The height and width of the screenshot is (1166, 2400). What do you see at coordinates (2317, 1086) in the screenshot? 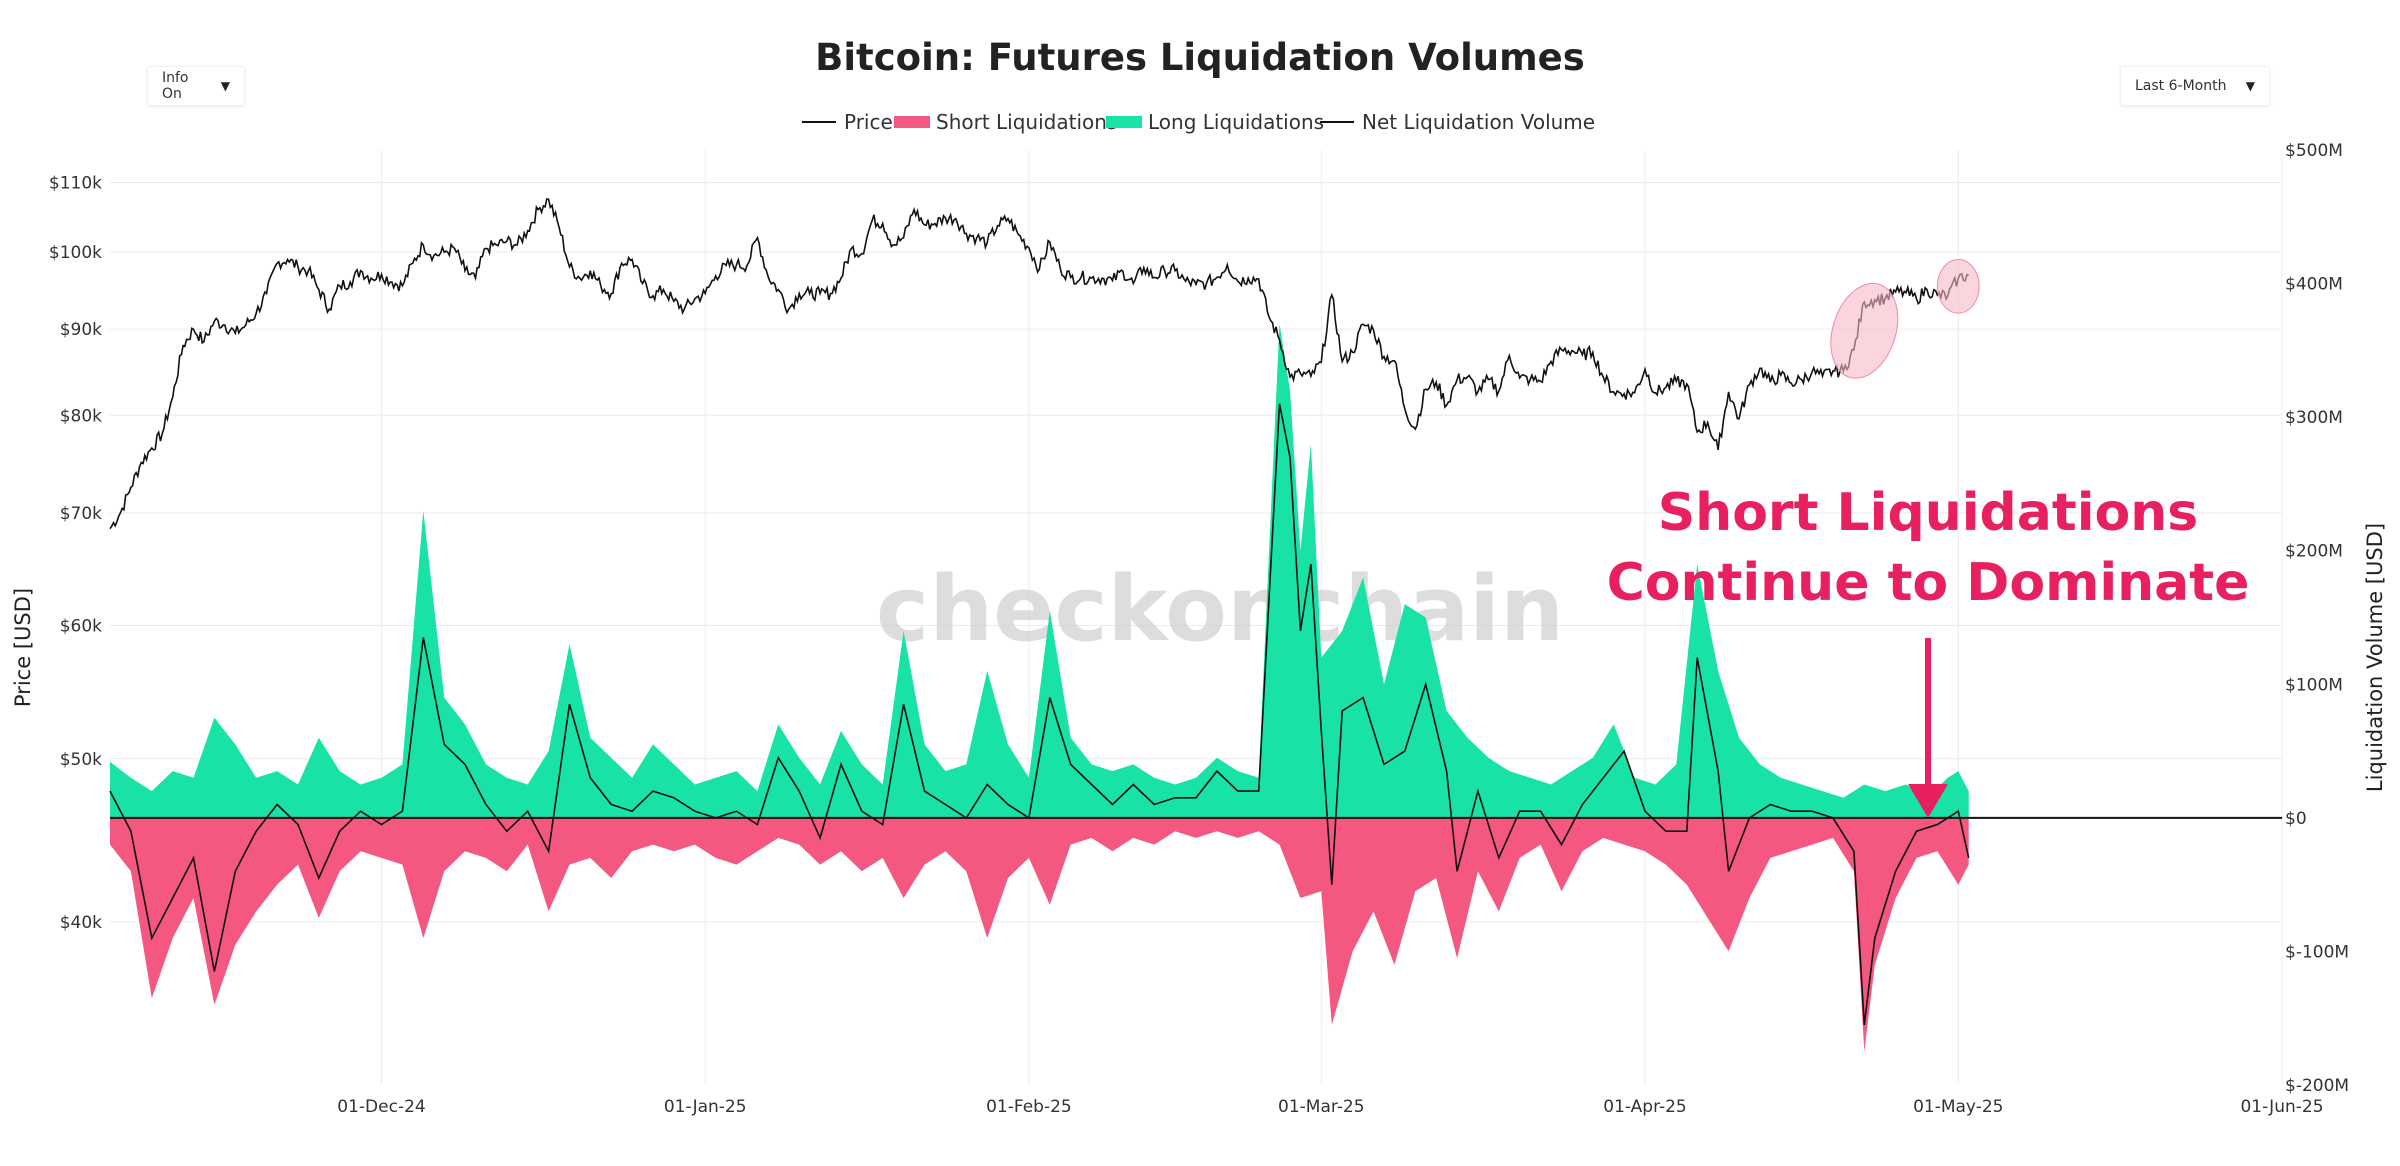
I see `y-right-tick-label: $-200M` at bounding box center [2317, 1086].